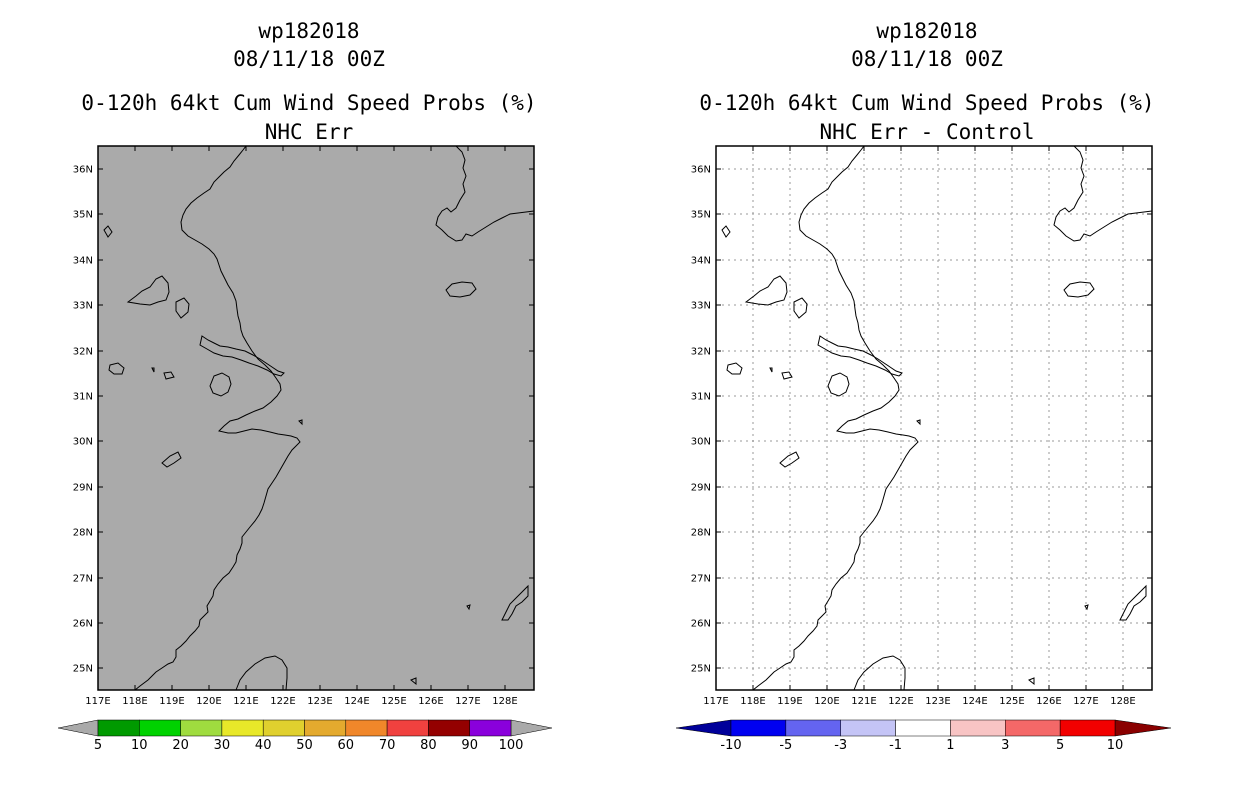  What do you see at coordinates (171, 701) in the screenshot?
I see `lon-label: 119E` at bounding box center [171, 701].